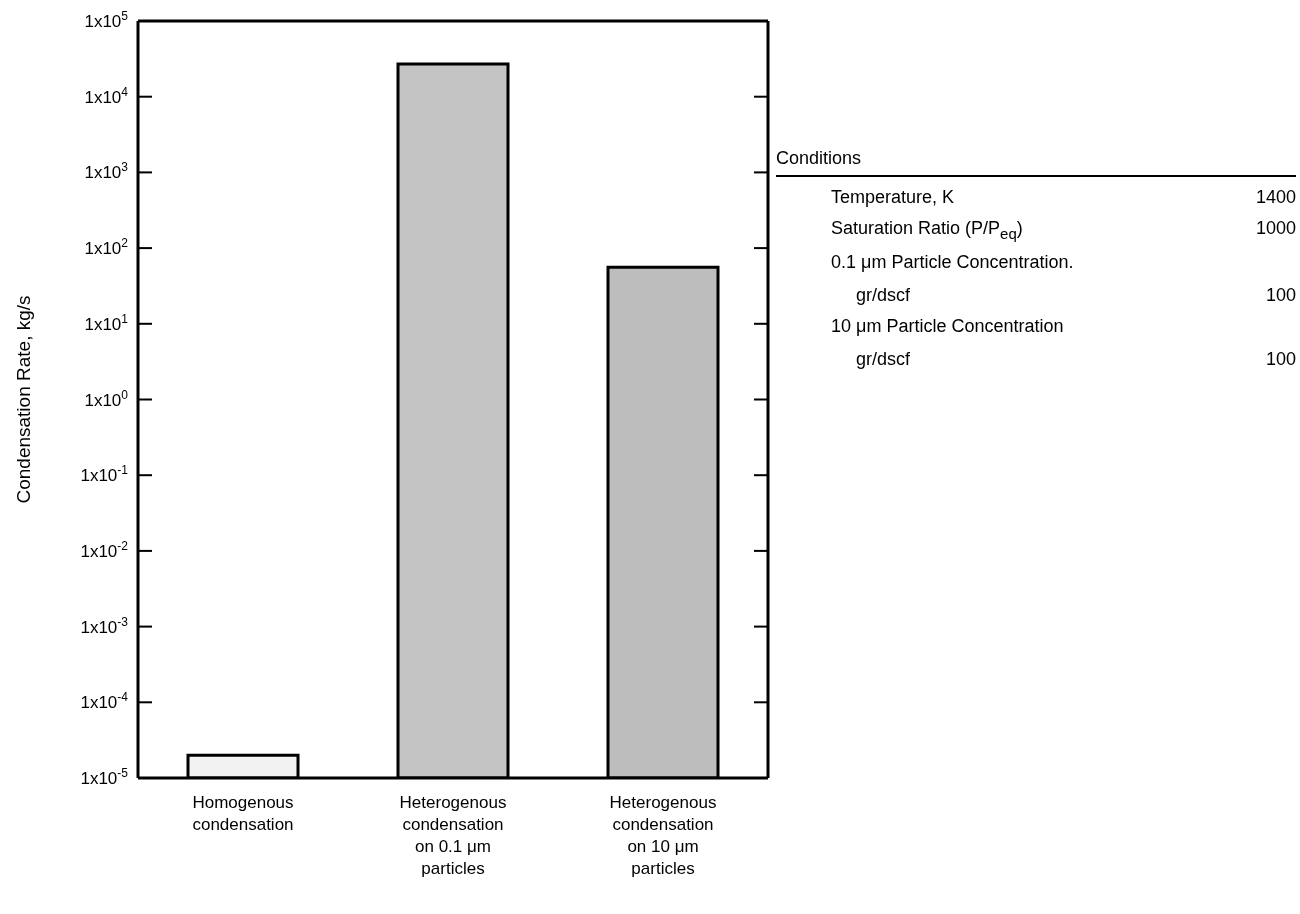 The height and width of the screenshot is (914, 1300). What do you see at coordinates (947, 342) in the screenshot?
I see `category-label: 10 μm Particle Concentration gr/dscf` at bounding box center [947, 342].